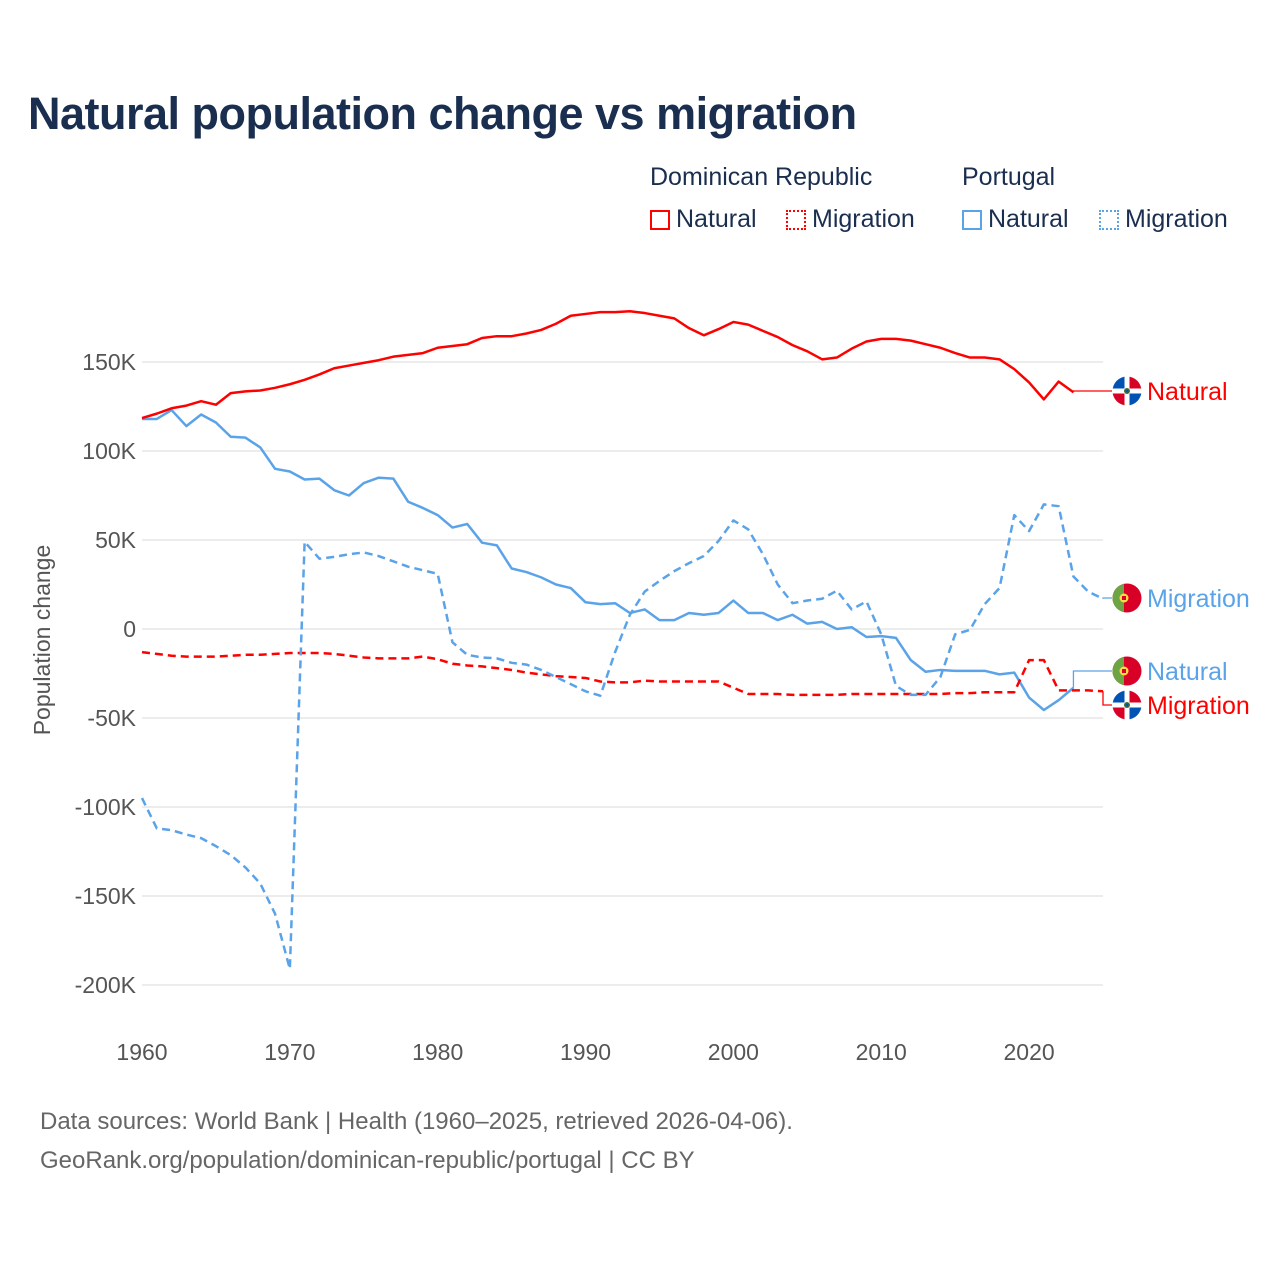  Describe the element at coordinates (585, 1052) in the screenshot. I see `x-tick-label: 1990` at that location.